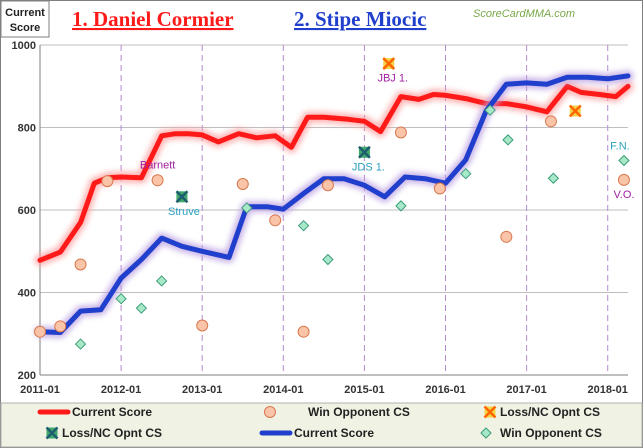 This screenshot has height=448, width=643. What do you see at coordinates (368, 167) in the screenshot?
I see `opponent-label: JDS 1.` at bounding box center [368, 167].